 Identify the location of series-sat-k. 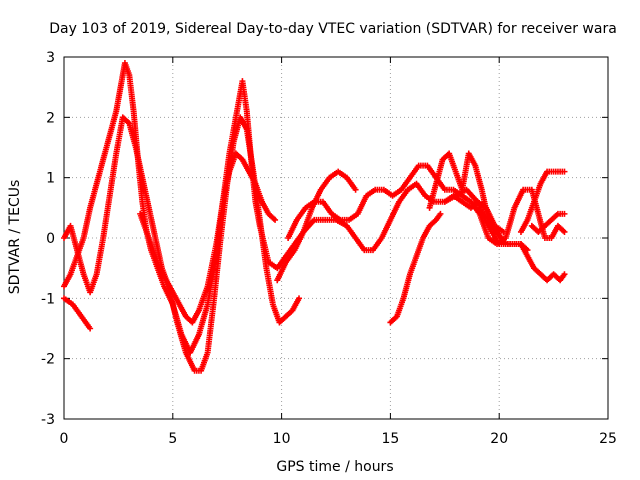
(548, 222).